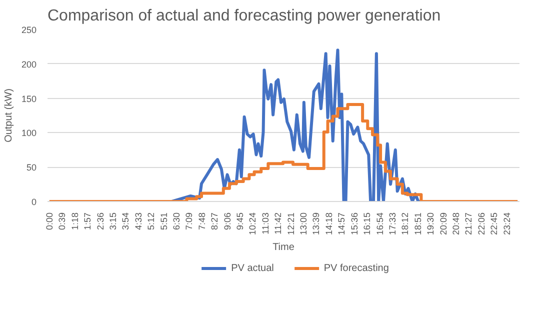 This screenshot has width=553, height=334. What do you see at coordinates (227, 221) in the screenshot?
I see `x-tick-label: 9:06` at bounding box center [227, 221].